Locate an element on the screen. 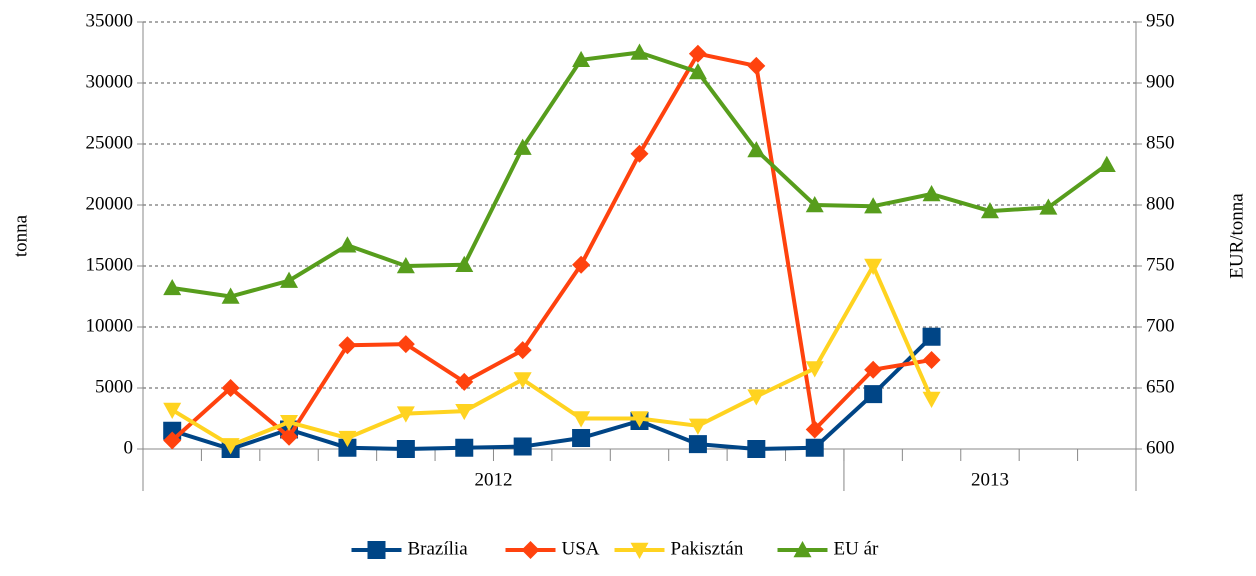 The image size is (1256, 576). y2-tick-label: 750 is located at coordinates (1160, 264).